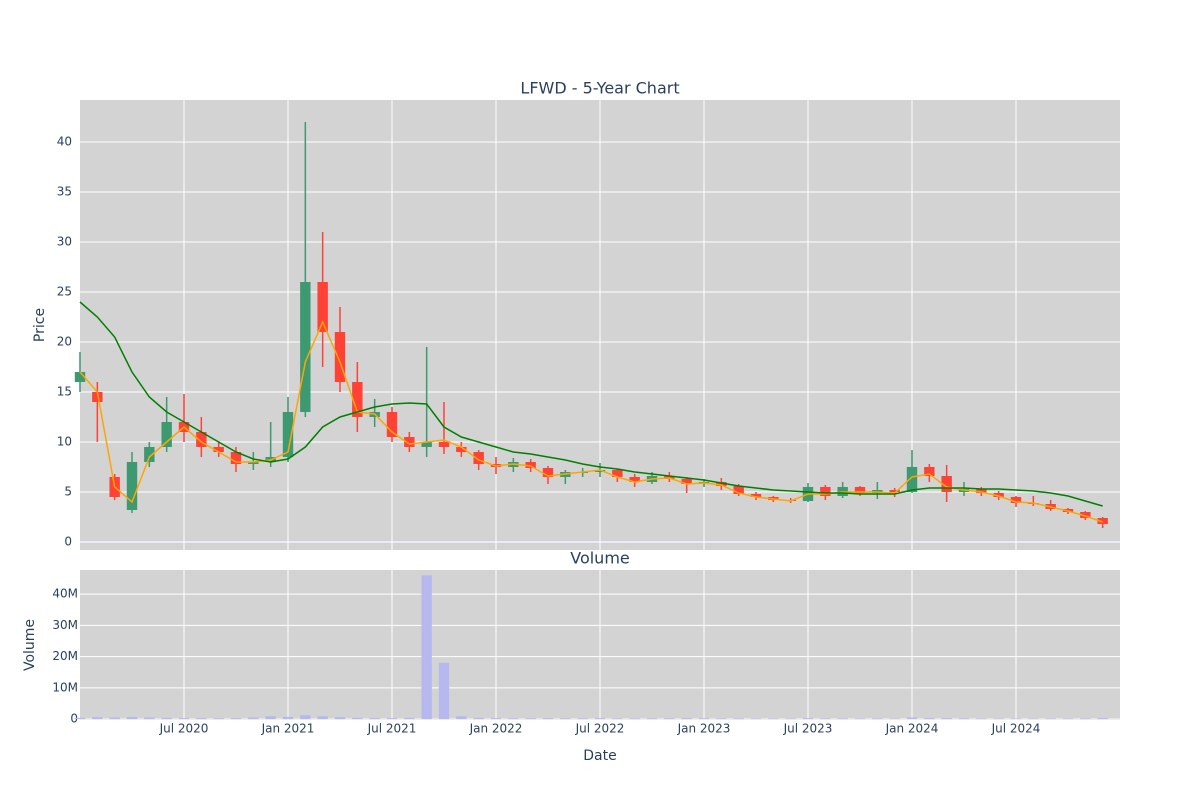  I want to click on volume-tick-label: 40M, so click(65, 594).